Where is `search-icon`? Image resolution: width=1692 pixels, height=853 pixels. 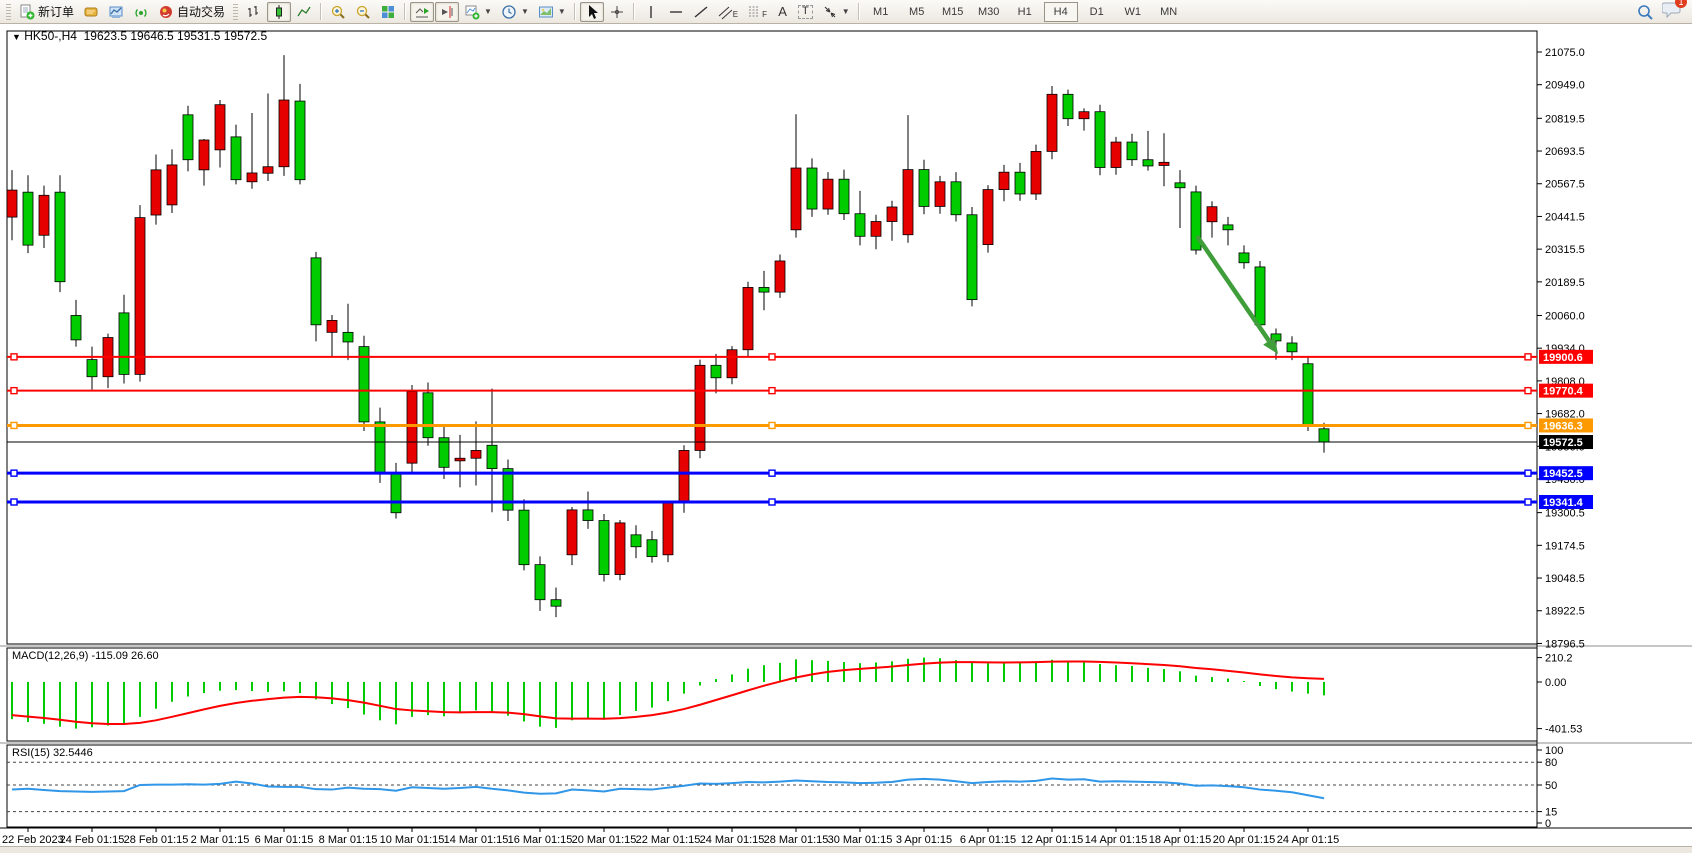 search-icon is located at coordinates (1645, 12).